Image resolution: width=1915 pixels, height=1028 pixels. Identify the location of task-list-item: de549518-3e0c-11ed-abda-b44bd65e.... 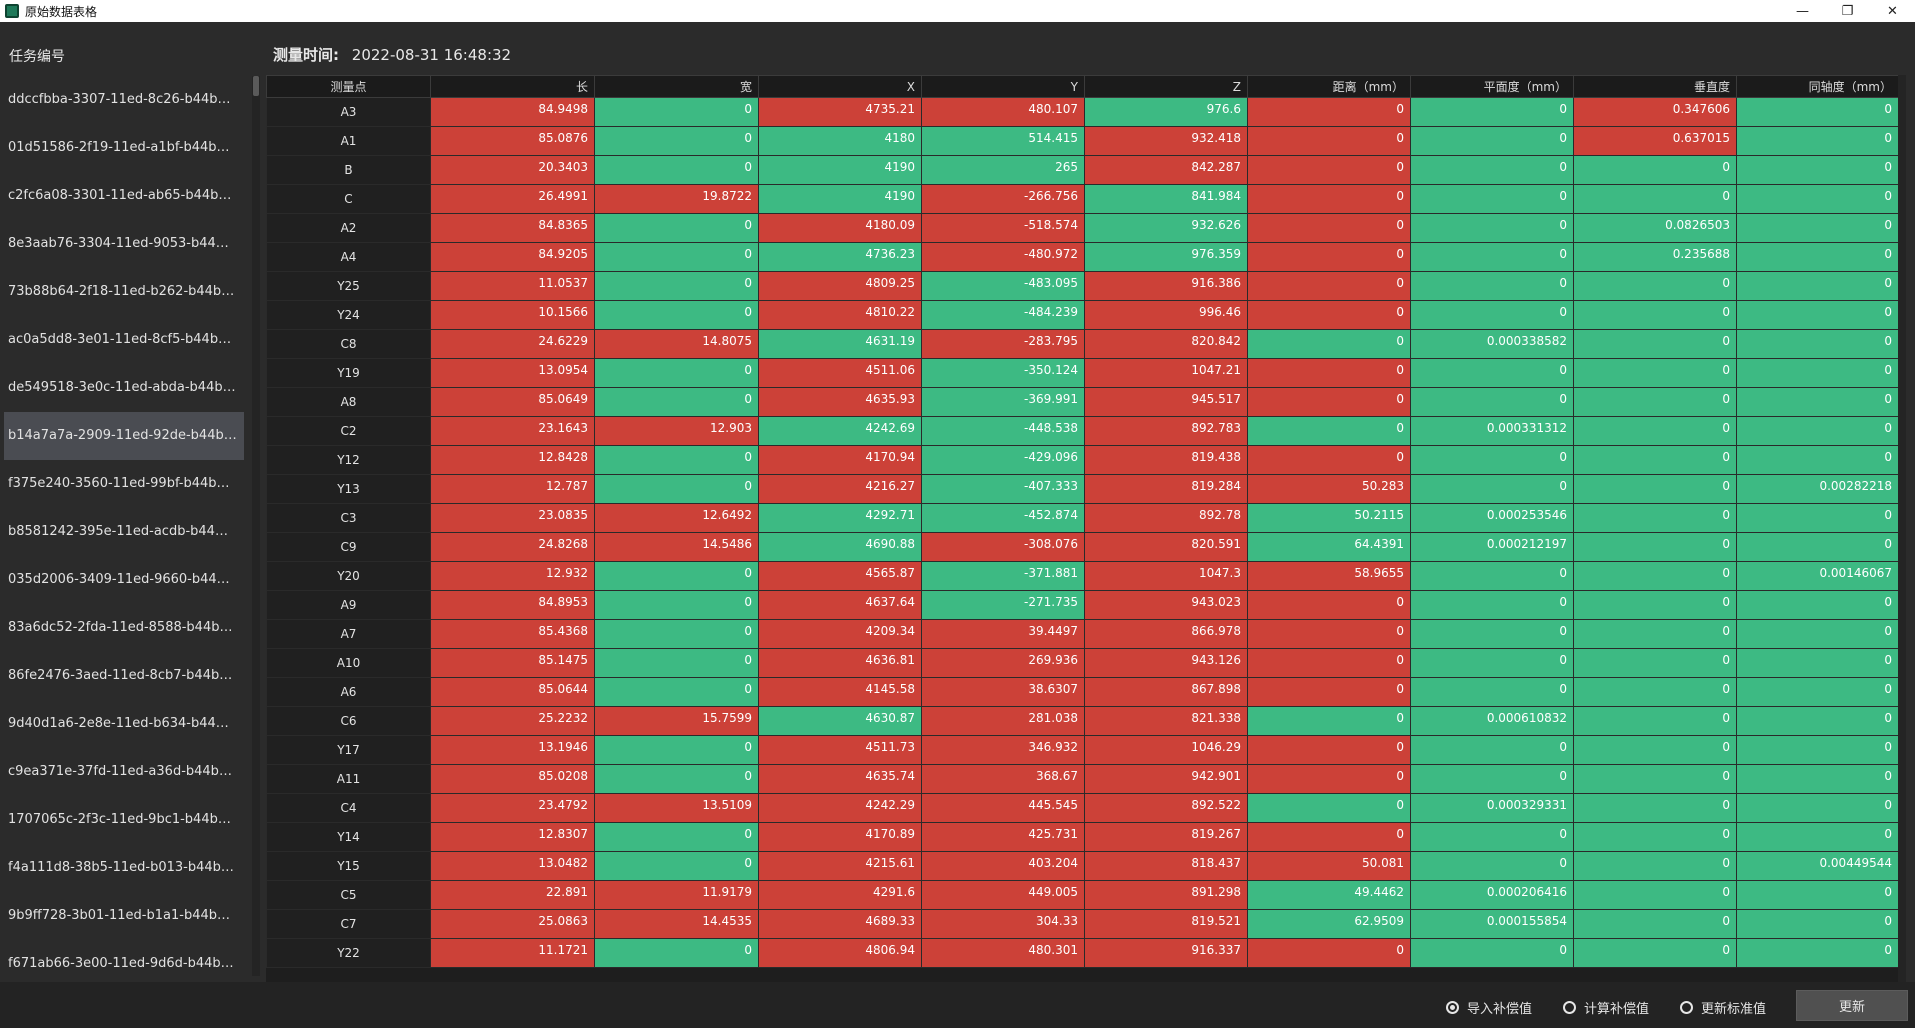
(122, 387).